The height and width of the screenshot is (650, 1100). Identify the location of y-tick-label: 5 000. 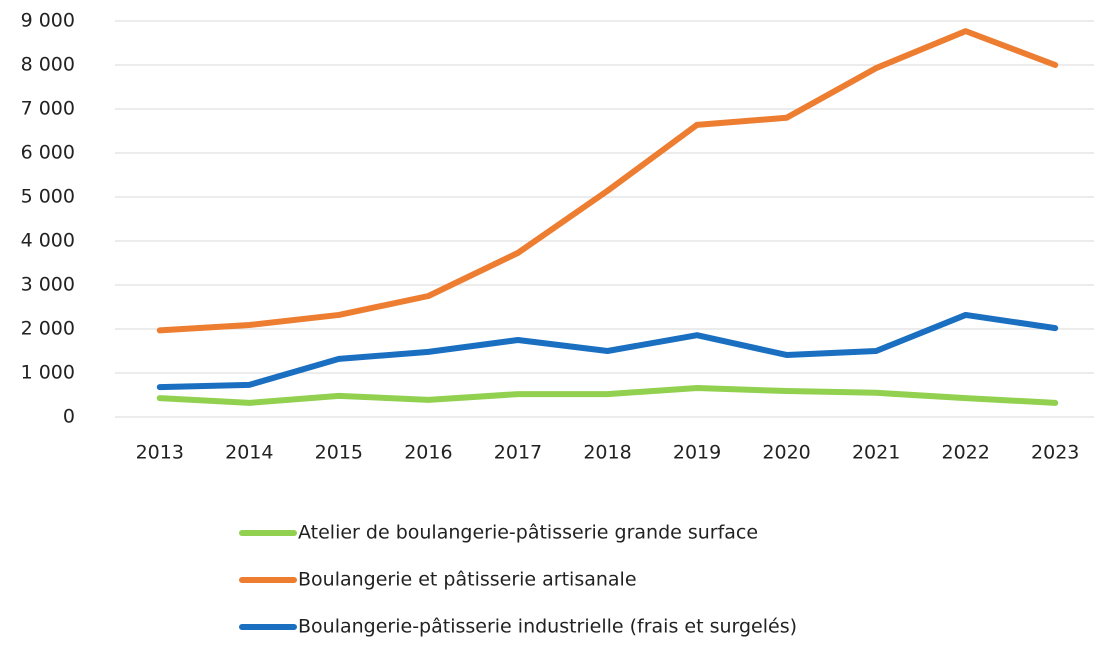
(48, 197).